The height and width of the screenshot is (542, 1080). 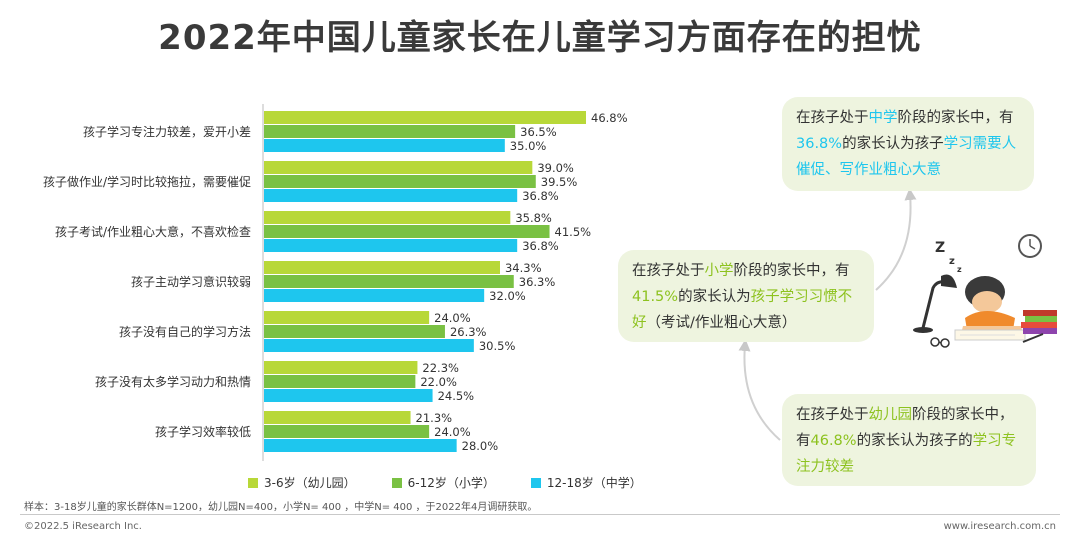 What do you see at coordinates (480, 446) in the screenshot?
I see `data-label: 28.0%` at bounding box center [480, 446].